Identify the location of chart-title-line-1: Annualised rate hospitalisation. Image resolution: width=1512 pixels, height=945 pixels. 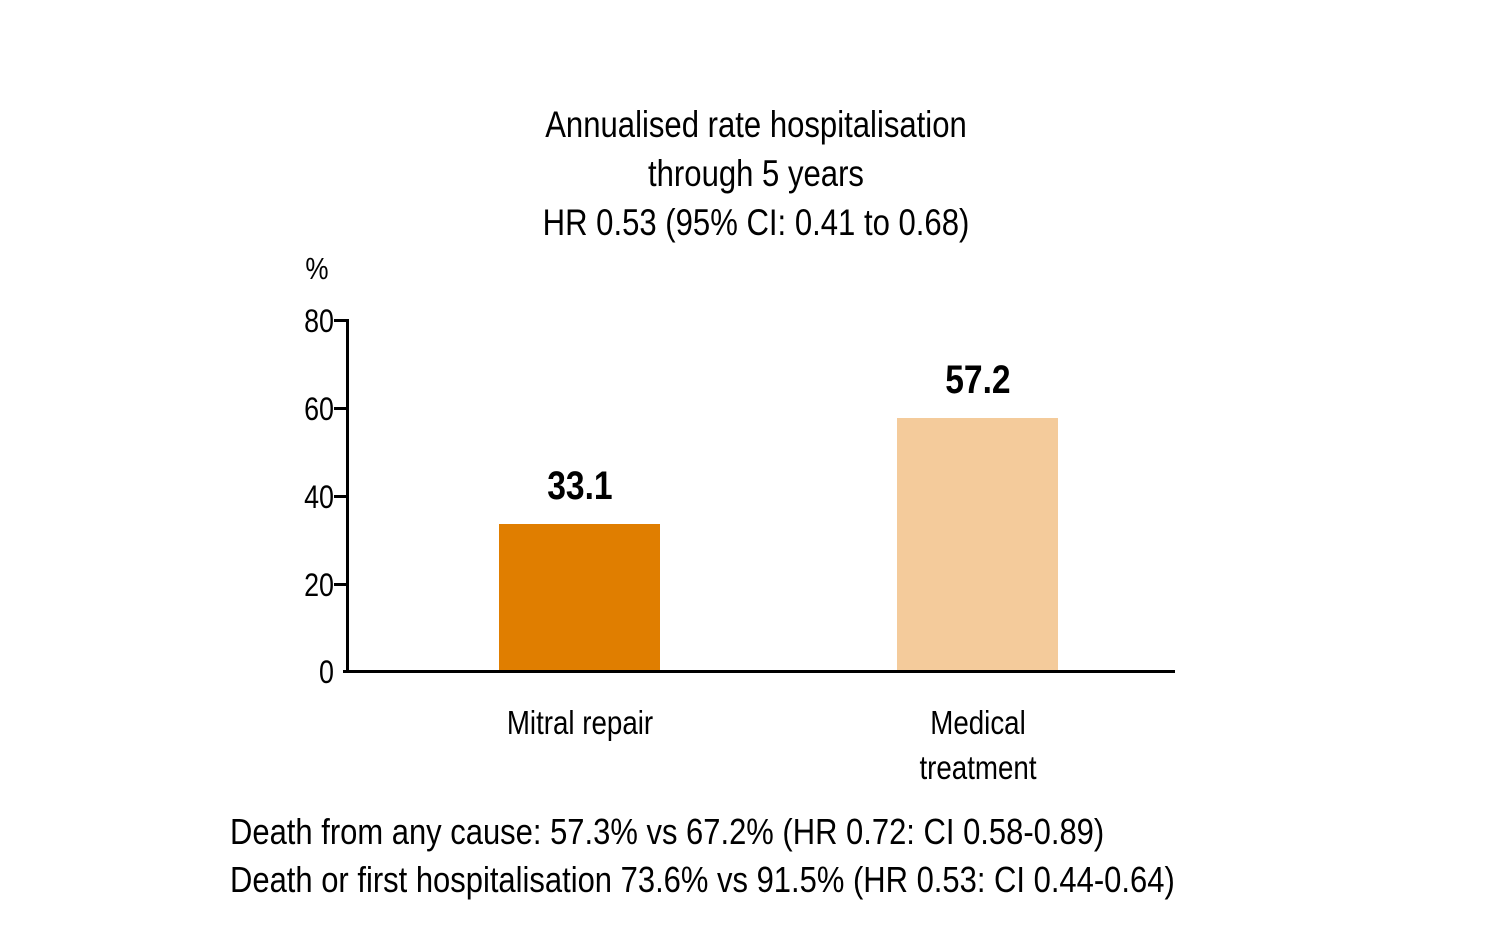
(756, 124).